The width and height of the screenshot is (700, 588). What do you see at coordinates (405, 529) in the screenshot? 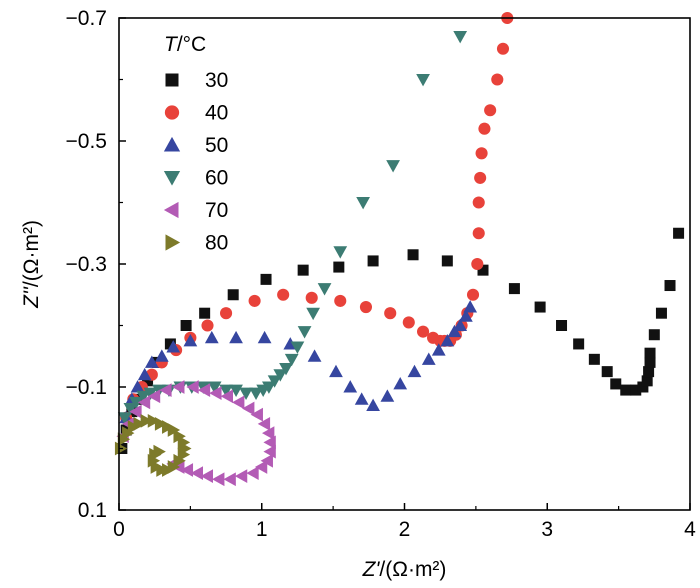
I see `x-tick-label: 2` at bounding box center [405, 529].